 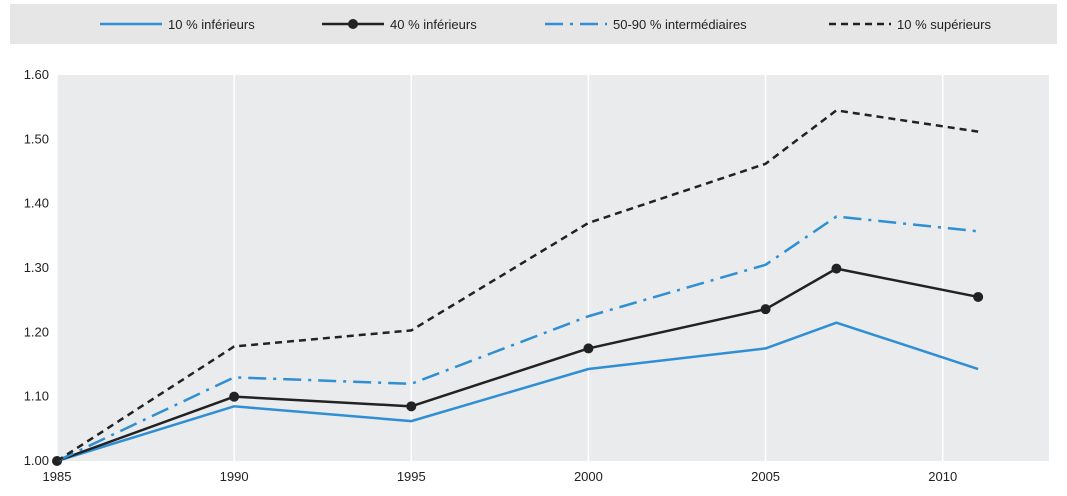 I want to click on y-tick-label: 1.30, so click(x=36, y=267).